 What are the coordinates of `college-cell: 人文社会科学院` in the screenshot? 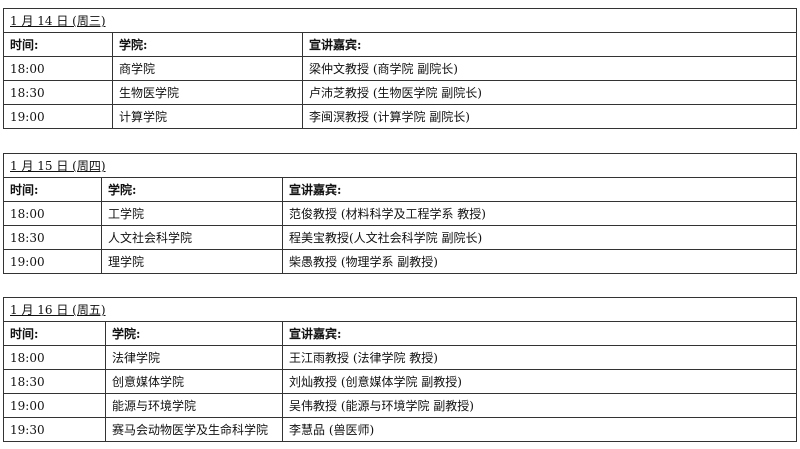 It's located at (192, 237).